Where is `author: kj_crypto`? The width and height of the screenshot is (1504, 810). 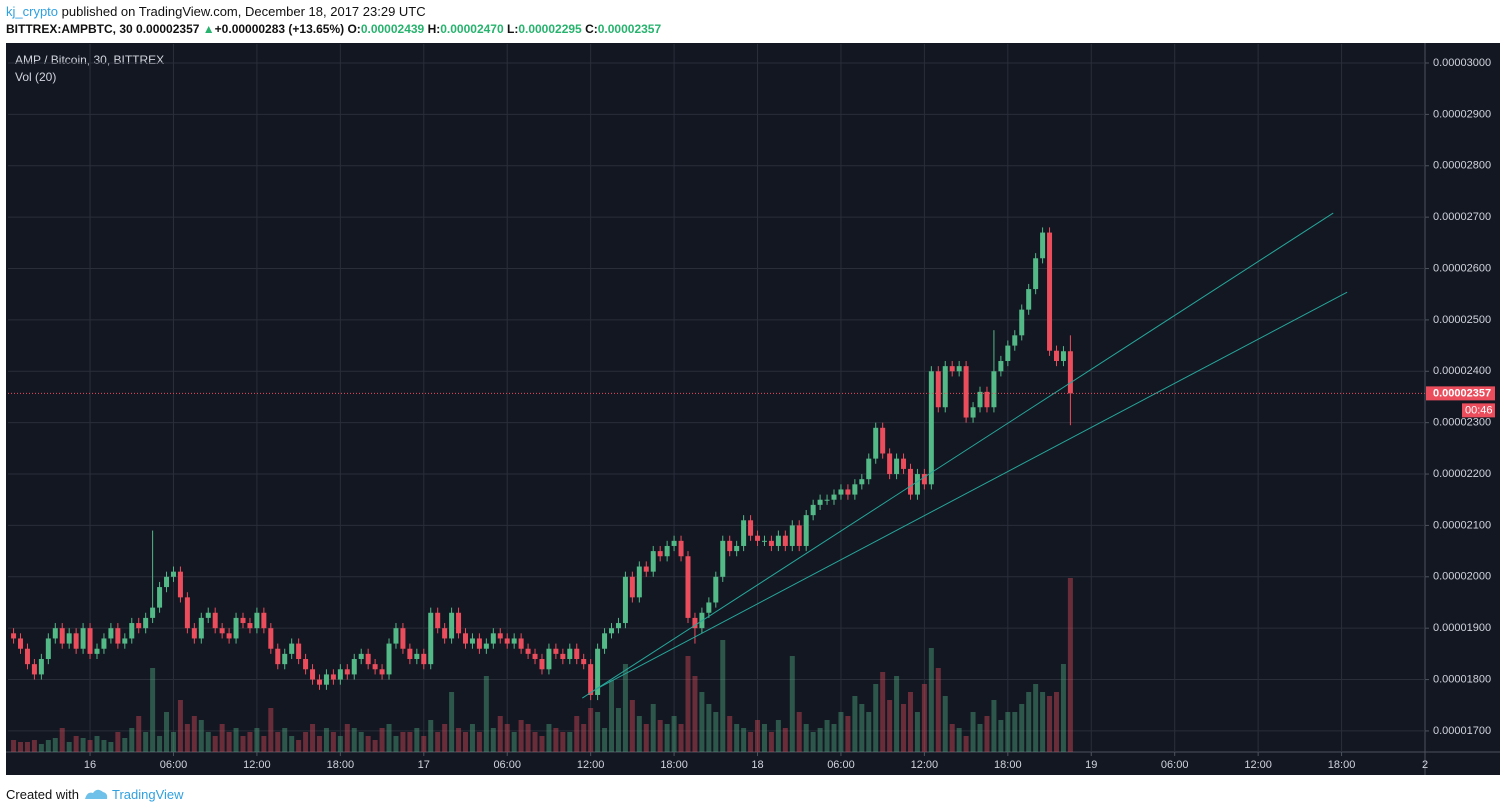 author: kj_crypto is located at coordinates (32, 11).